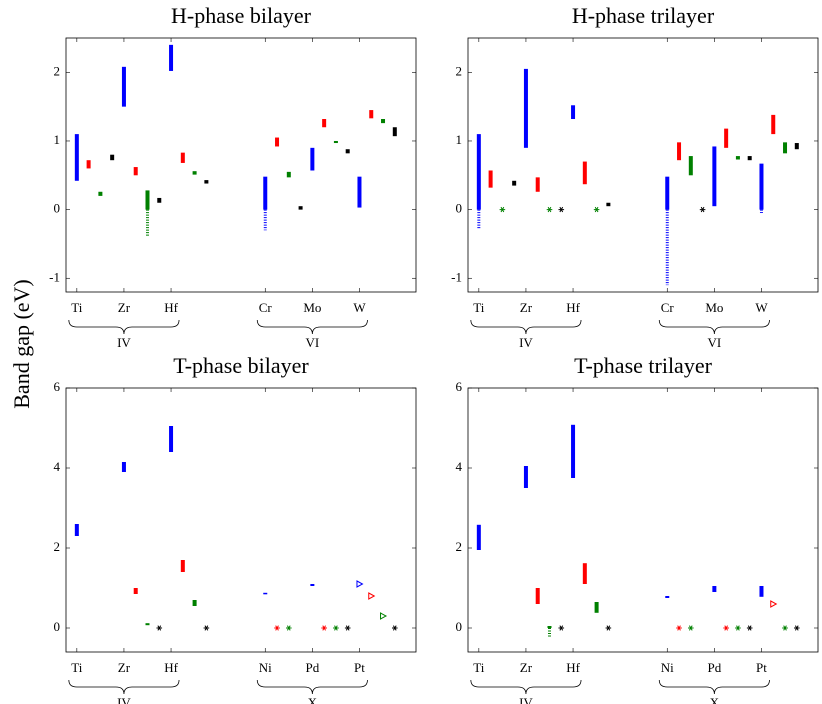 This screenshot has height=704, width=822. What do you see at coordinates (774, 604) in the screenshot?
I see `triangle-marker` at bounding box center [774, 604].